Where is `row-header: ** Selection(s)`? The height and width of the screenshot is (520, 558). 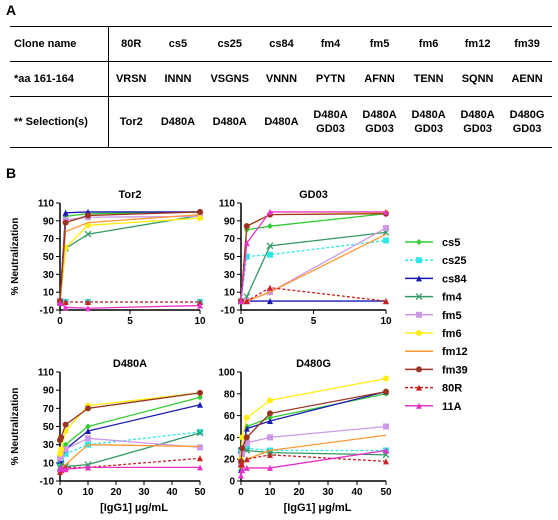 row-header: ** Selection(s) is located at coordinates (59, 122).